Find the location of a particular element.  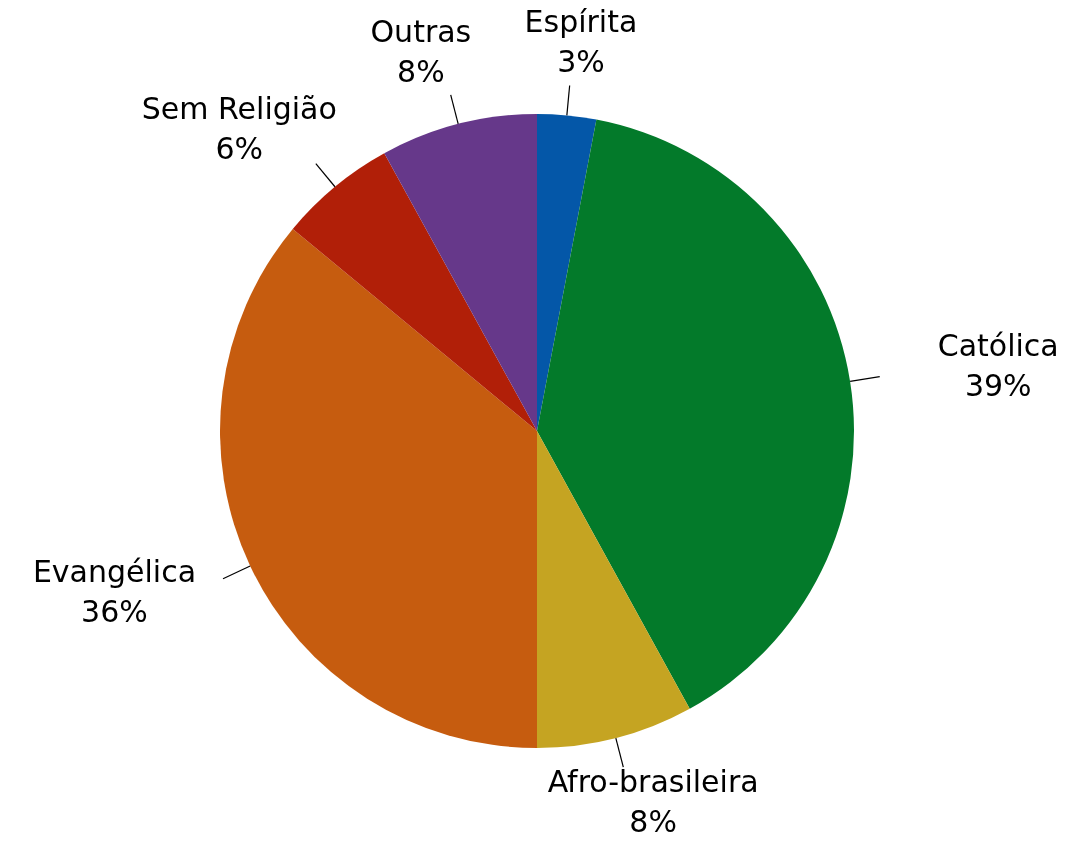

slice-label: Espírita is located at coordinates (581, 21).